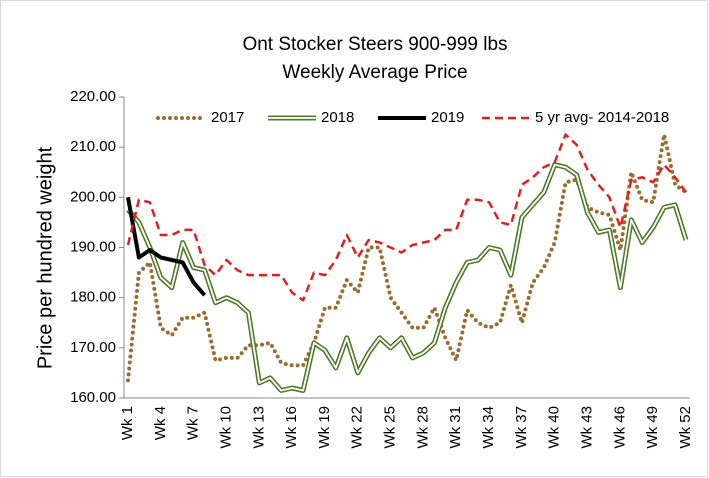 This screenshot has width=709, height=478. I want to click on legend-label: 2019, so click(447, 117).